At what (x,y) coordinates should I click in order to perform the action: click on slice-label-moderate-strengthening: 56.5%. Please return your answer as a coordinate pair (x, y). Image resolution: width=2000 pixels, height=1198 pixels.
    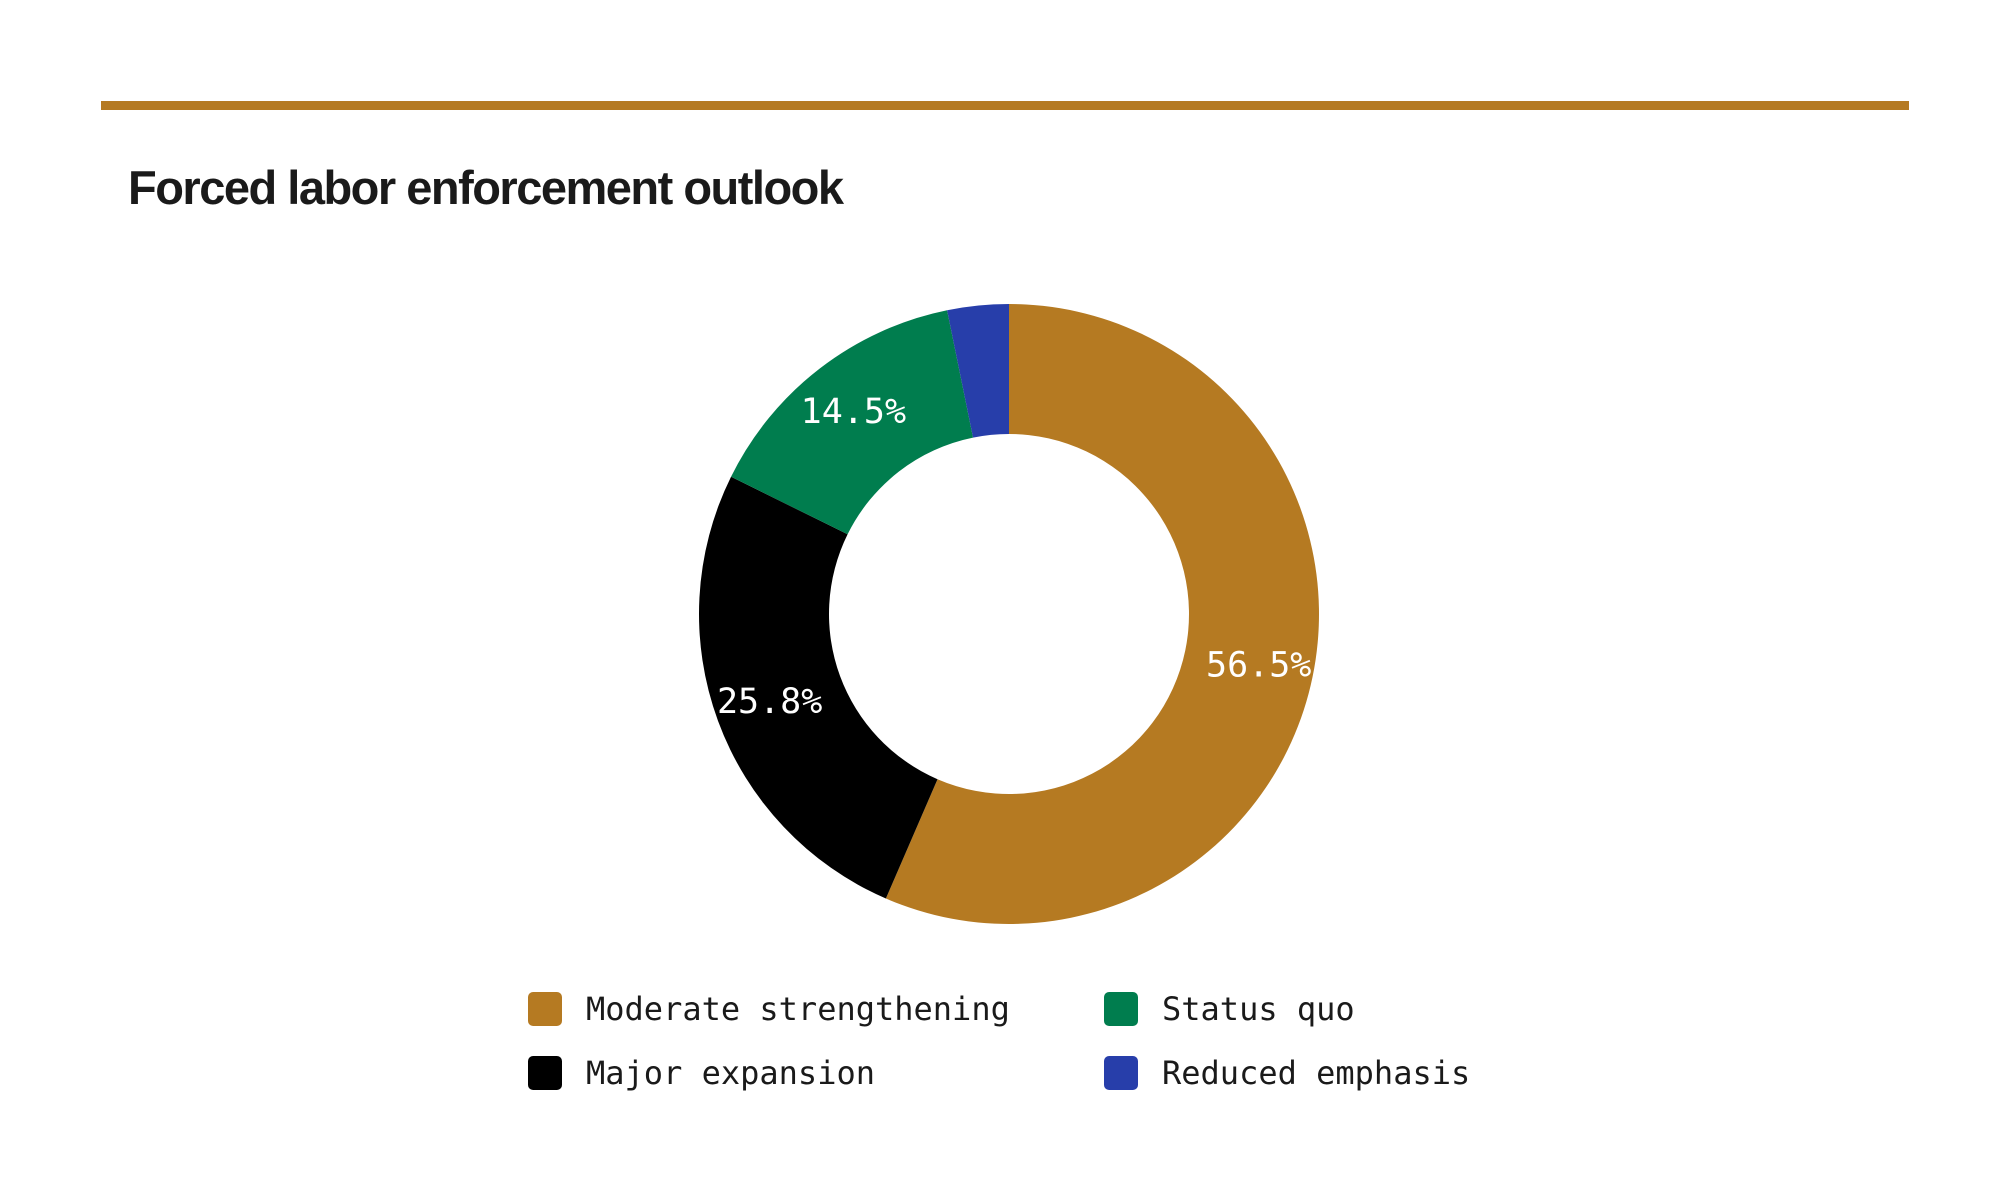
    Looking at the image, I should click on (1258, 666).